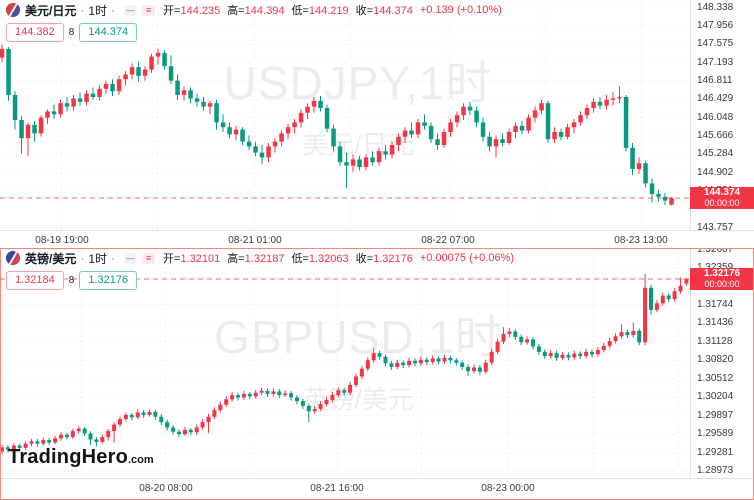 This screenshot has height=500, width=754. I want to click on price-axis-label: 1.29897, so click(715, 415).